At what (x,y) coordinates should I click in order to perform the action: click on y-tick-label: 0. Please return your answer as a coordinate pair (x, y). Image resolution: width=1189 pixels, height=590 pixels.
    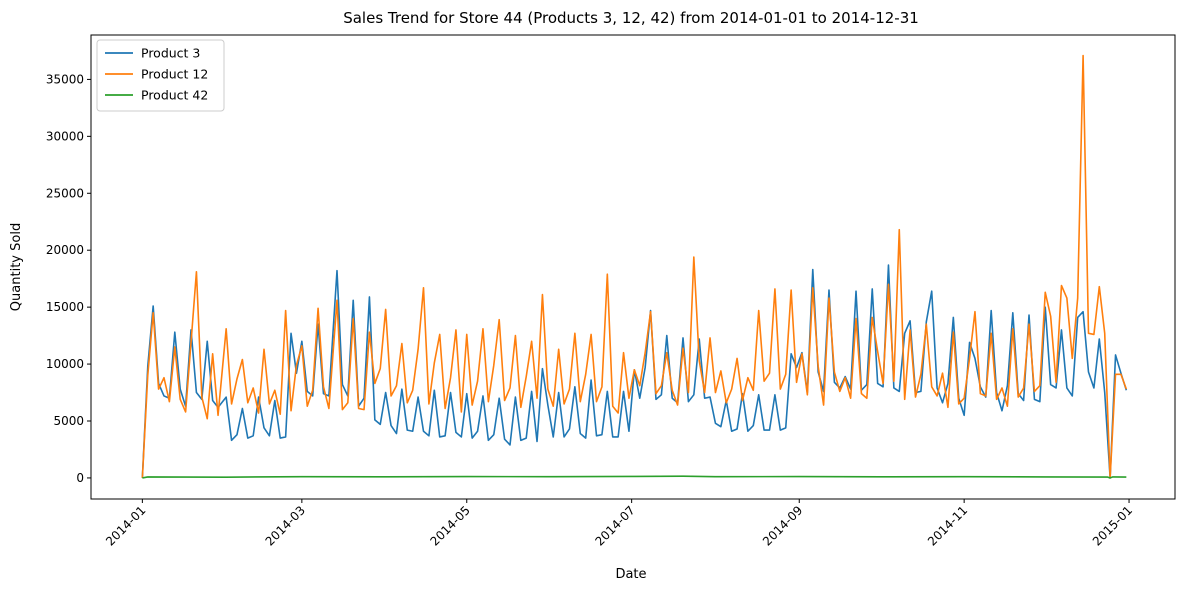
    Looking at the image, I should click on (80, 478).